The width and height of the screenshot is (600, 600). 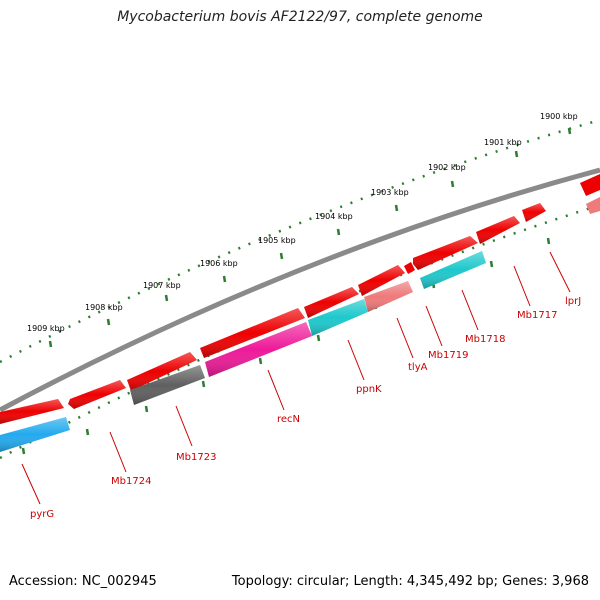 I want to click on kbp-label-1900: 1900 kbp, so click(x=559, y=116).